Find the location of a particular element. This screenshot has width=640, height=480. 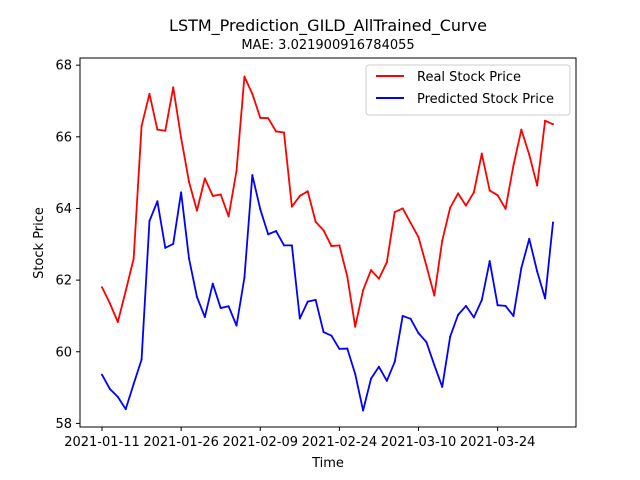

x-tick-label: 2021-03-10 is located at coordinates (419, 442).